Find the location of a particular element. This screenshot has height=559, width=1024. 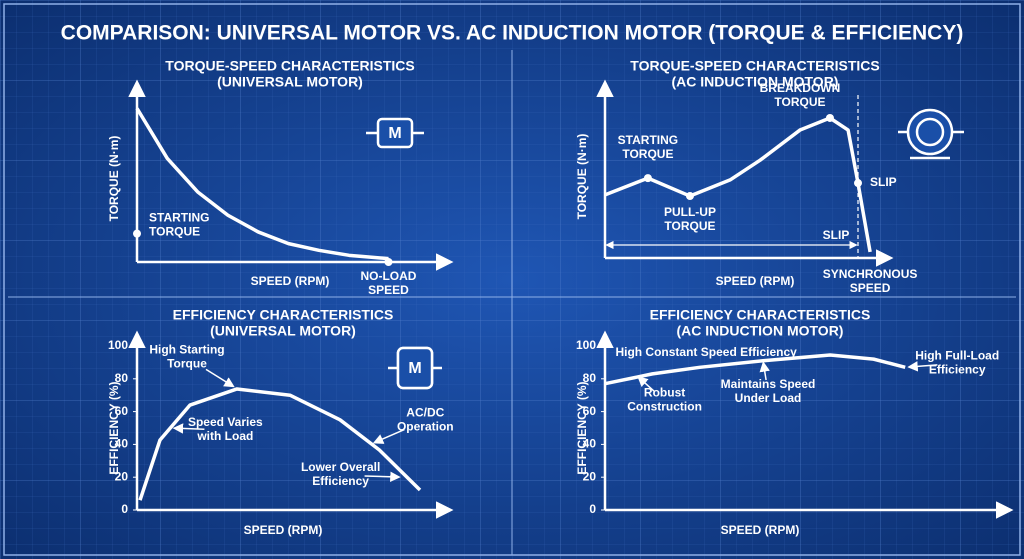

label: SYNCHRONOUS SPEED is located at coordinates (870, 281).